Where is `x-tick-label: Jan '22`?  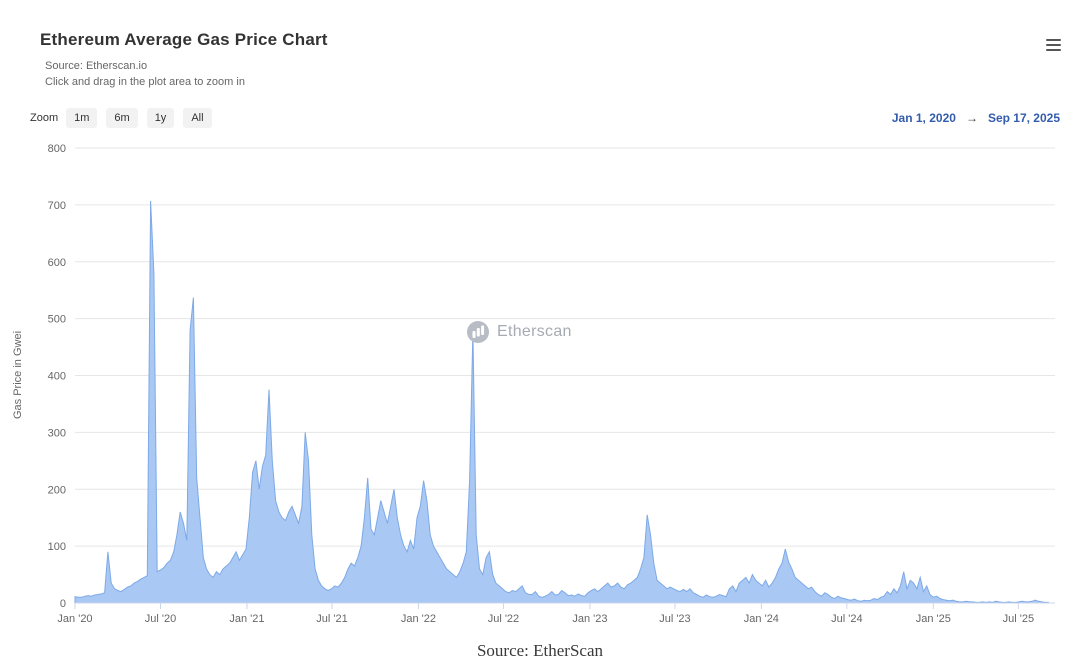
x-tick-label: Jan '22 is located at coordinates (418, 619).